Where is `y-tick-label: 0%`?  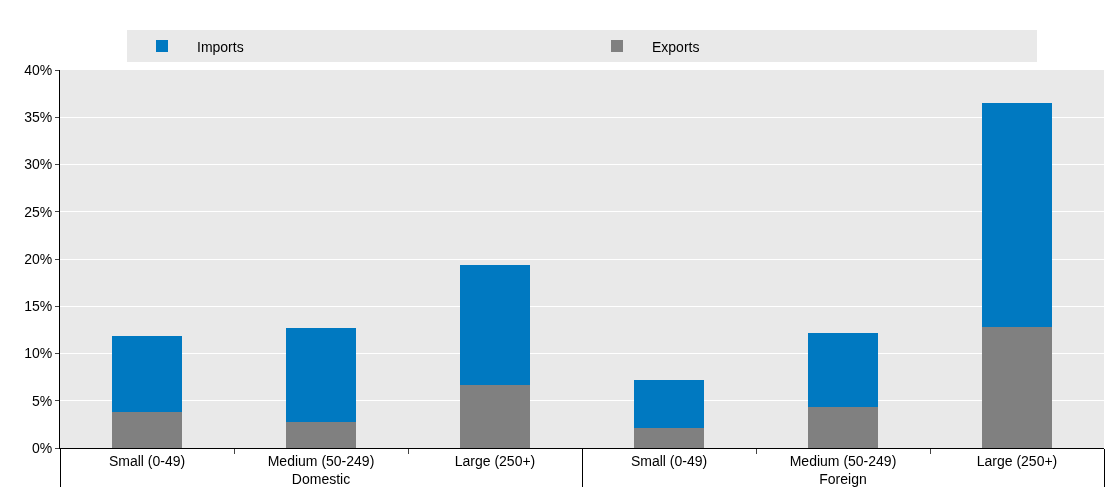
y-tick-label: 0% is located at coordinates (42, 447).